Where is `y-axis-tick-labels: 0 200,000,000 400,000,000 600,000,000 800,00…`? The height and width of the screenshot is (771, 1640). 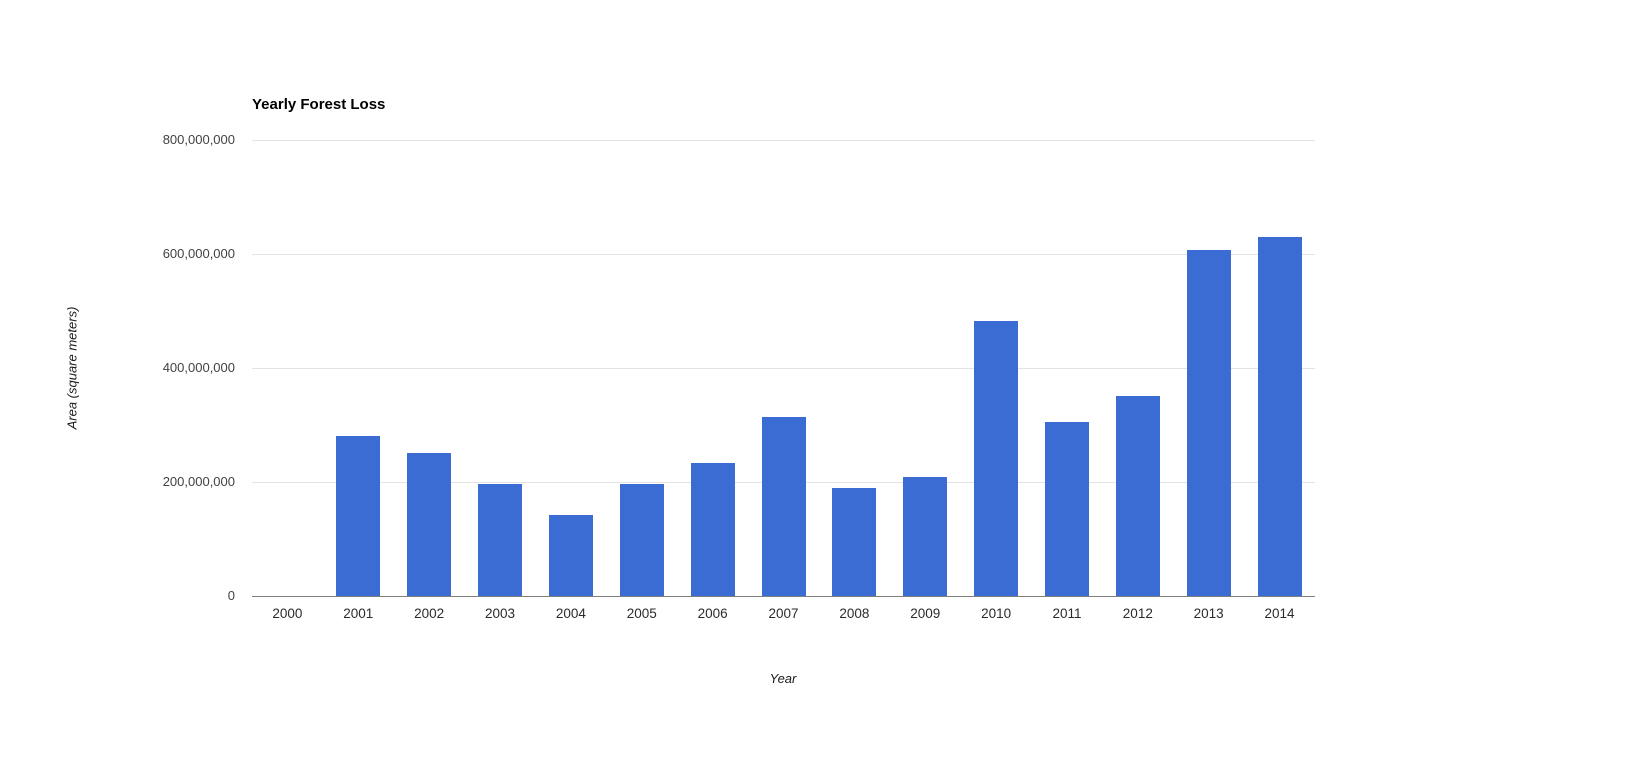
y-axis-tick-labels: 0 200,000,000 400,000,000 600,000,000 800,00… is located at coordinates (147, 367).